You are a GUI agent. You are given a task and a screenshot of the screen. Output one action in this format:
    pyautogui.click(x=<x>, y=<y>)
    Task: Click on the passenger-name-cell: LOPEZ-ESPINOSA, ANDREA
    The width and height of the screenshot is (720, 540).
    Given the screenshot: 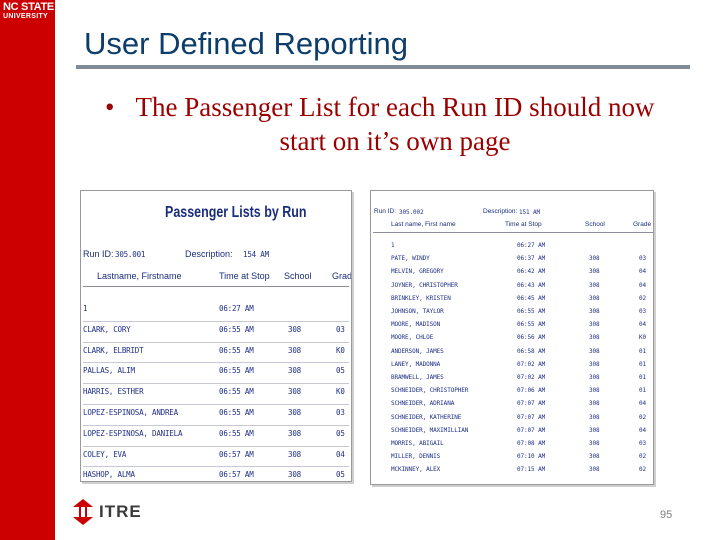 What is the action you would take?
    pyautogui.click(x=130, y=412)
    